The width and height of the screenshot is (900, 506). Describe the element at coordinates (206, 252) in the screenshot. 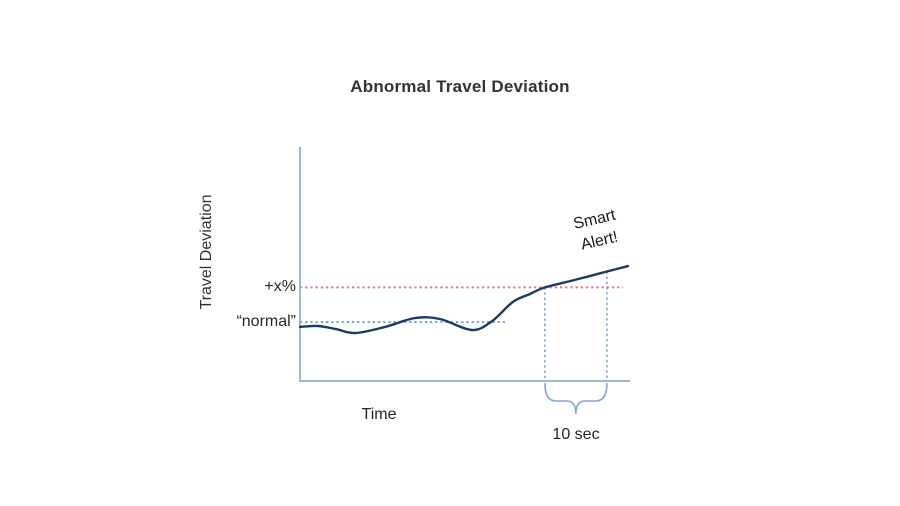

I see `y-axis-label: Travel Deviation` at that location.